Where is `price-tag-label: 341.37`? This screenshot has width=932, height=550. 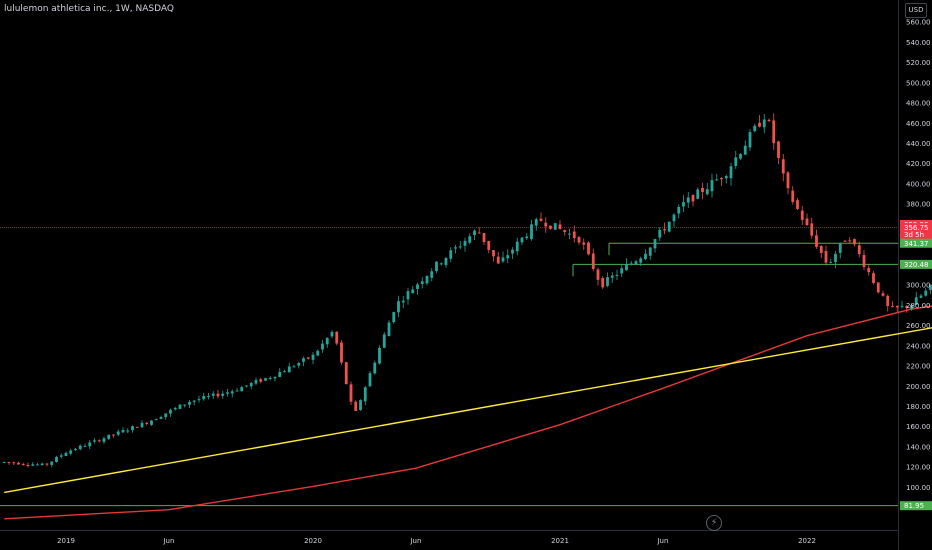
price-tag-label: 341.37 is located at coordinates (916, 244).